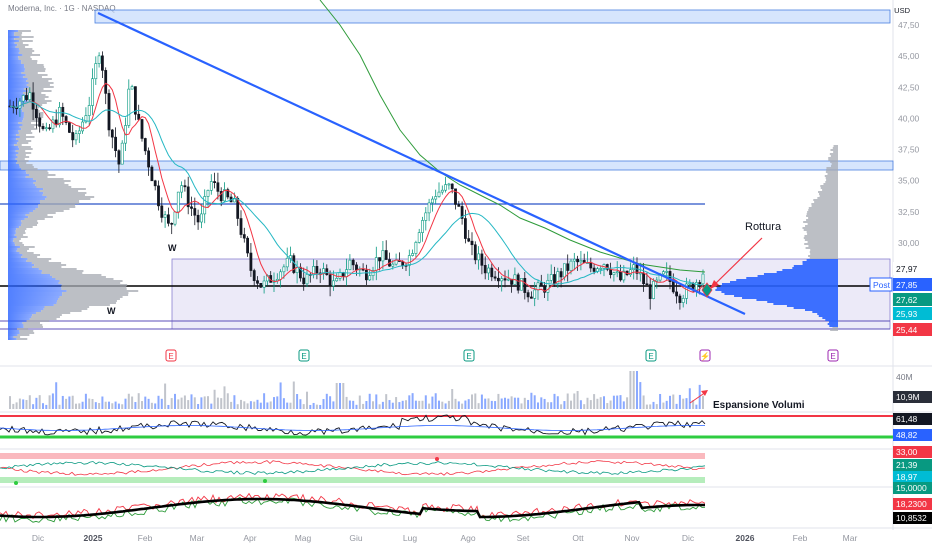  I want to click on earnings-markers: E E E E ⚡ E, so click(502, 355).